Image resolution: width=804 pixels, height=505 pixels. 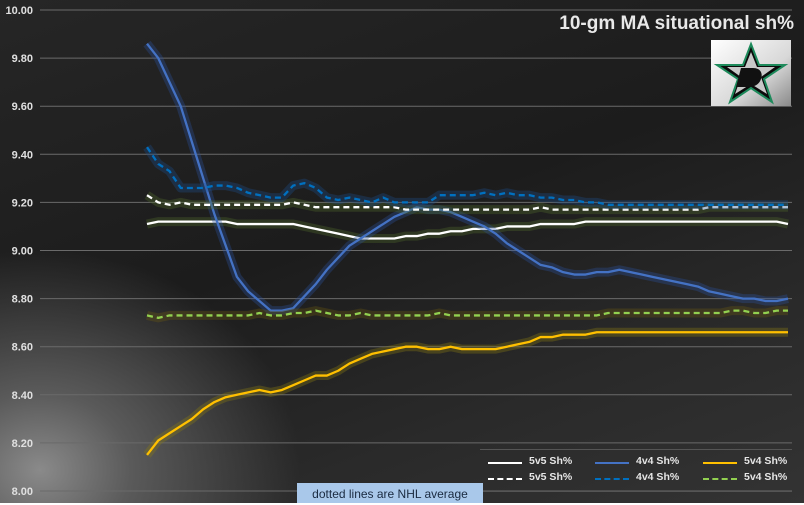 What do you see at coordinates (22, 348) in the screenshot?
I see `y-tick-label: 8.60` at bounding box center [22, 348].